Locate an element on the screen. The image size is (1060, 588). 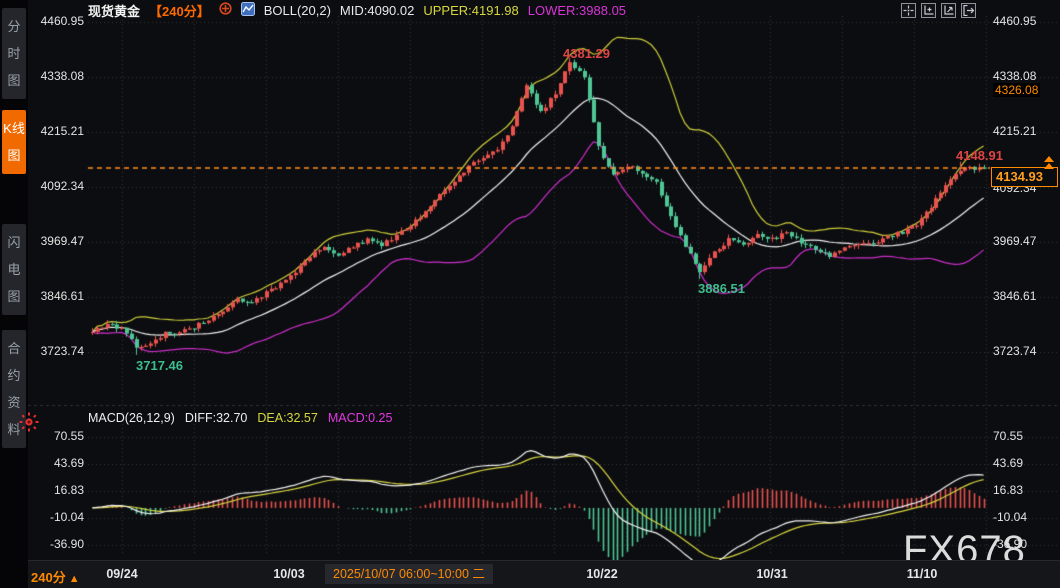
crosshair-time-readout: 2025/10/07 06:00~10:00 二 is located at coordinates (409, 574).